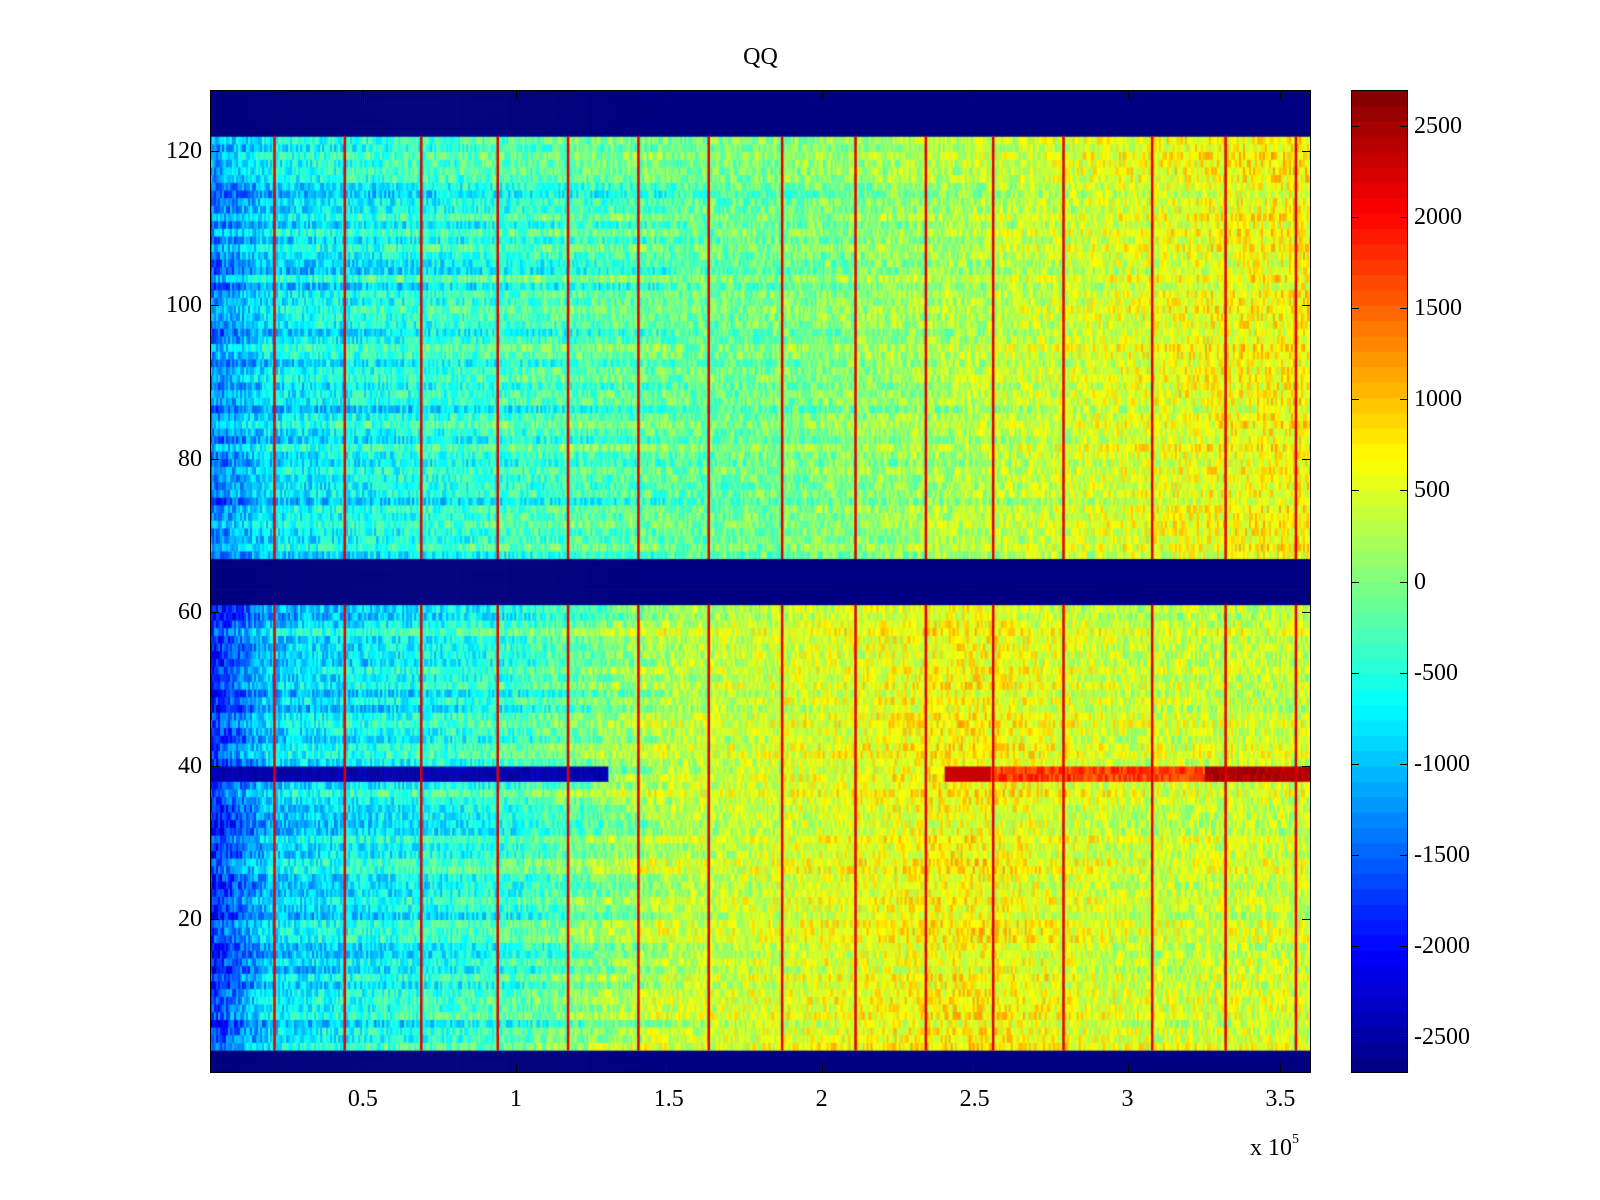 This screenshot has width=1600, height=1200. I want to click on x-tick-label: 2.5, so click(974, 1099).